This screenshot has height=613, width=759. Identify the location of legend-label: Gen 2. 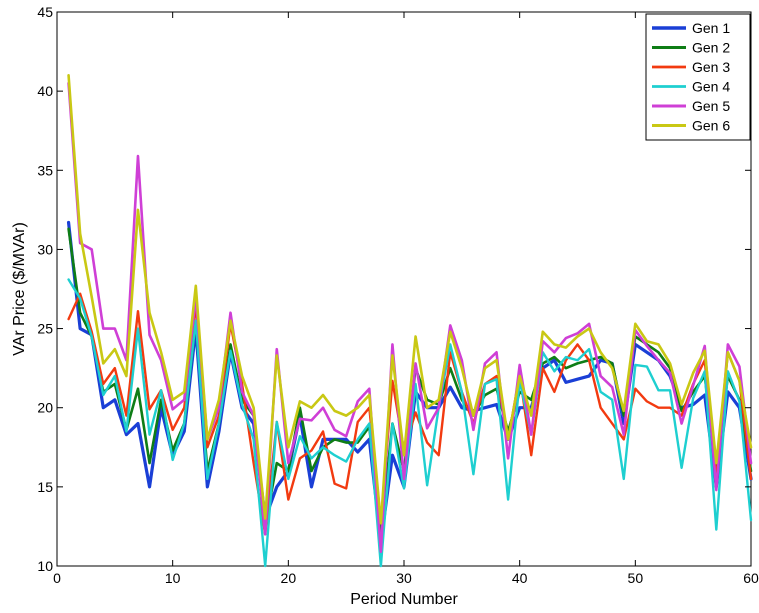
(711, 48).